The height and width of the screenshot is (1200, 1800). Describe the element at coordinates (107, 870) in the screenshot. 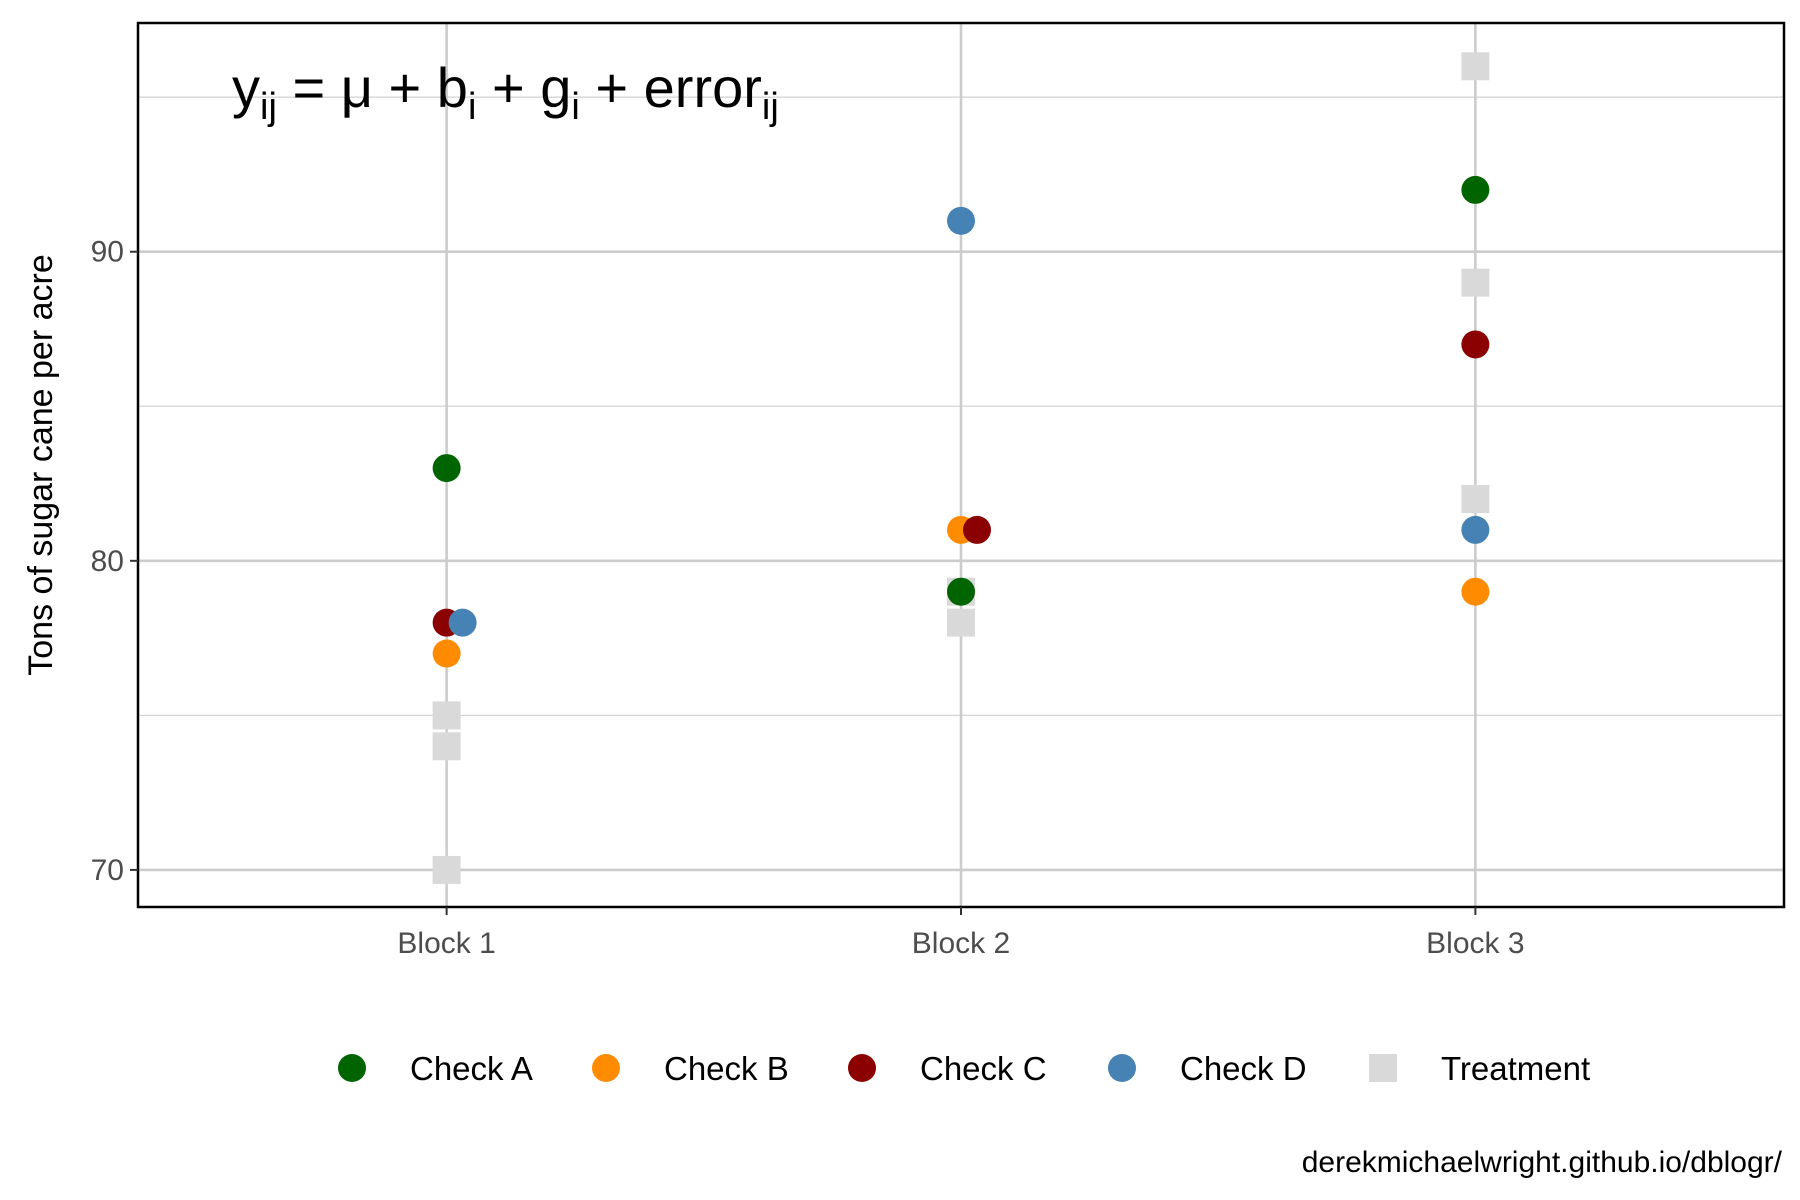

I see `y-tick-label: 70` at that location.